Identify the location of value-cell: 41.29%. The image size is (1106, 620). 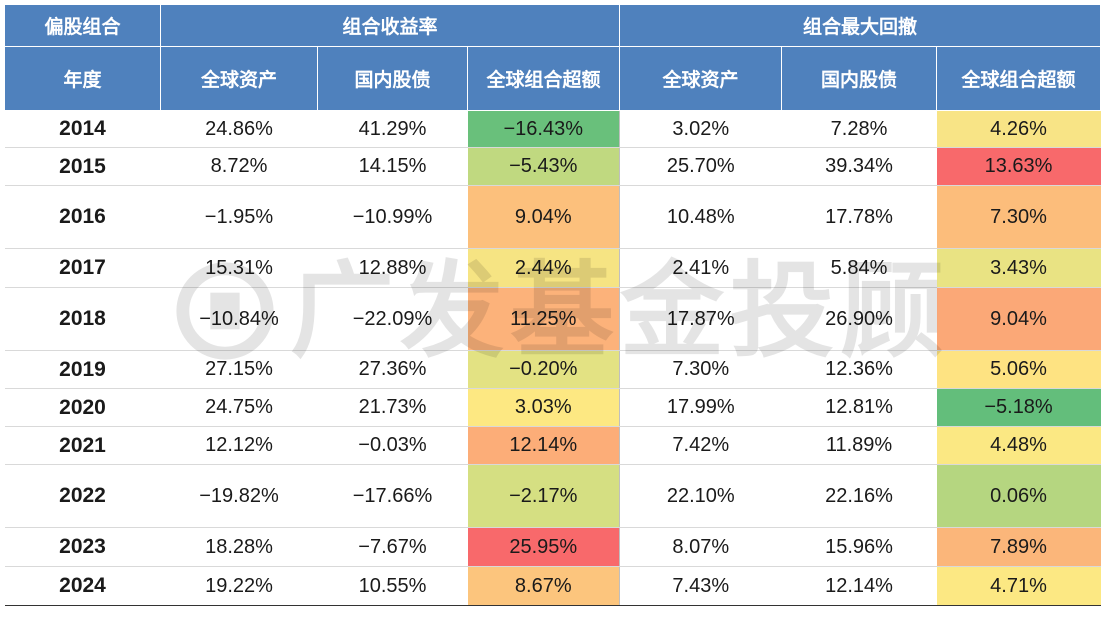
(392, 129).